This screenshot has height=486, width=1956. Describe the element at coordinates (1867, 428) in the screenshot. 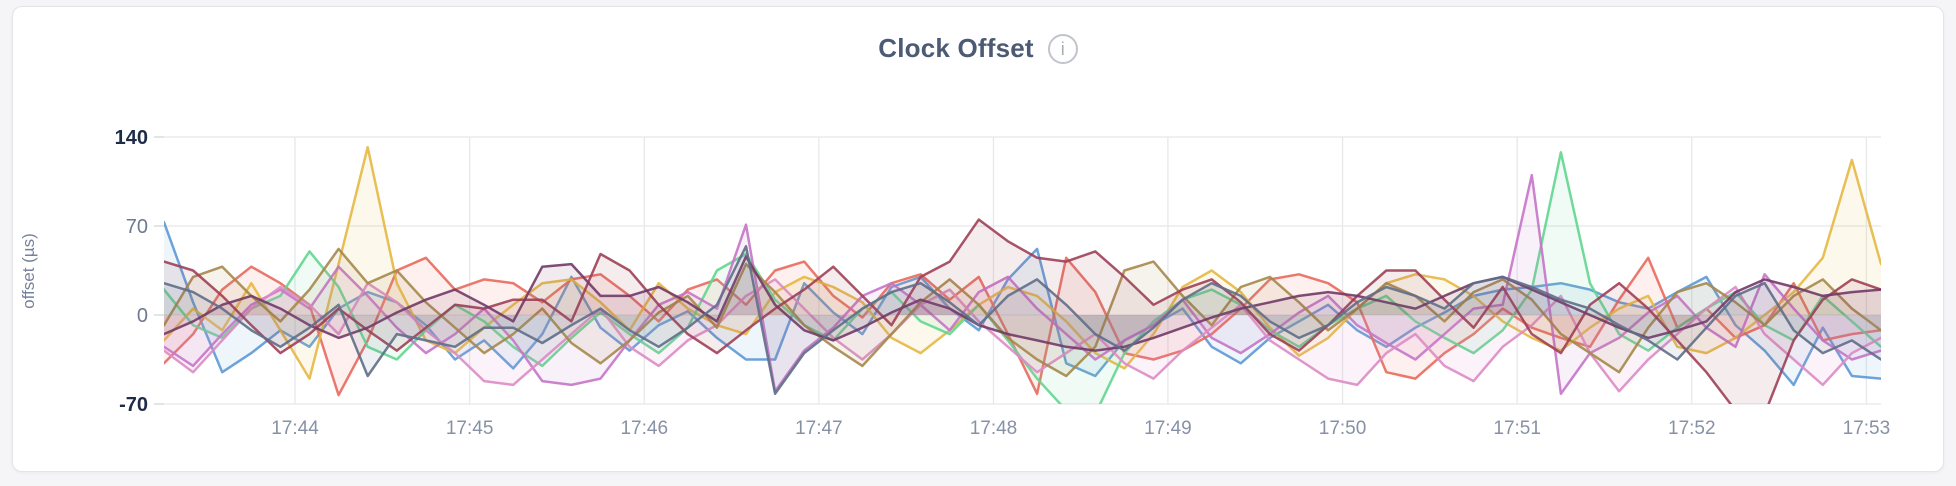

I see `x-tick-label: 17:53` at that location.